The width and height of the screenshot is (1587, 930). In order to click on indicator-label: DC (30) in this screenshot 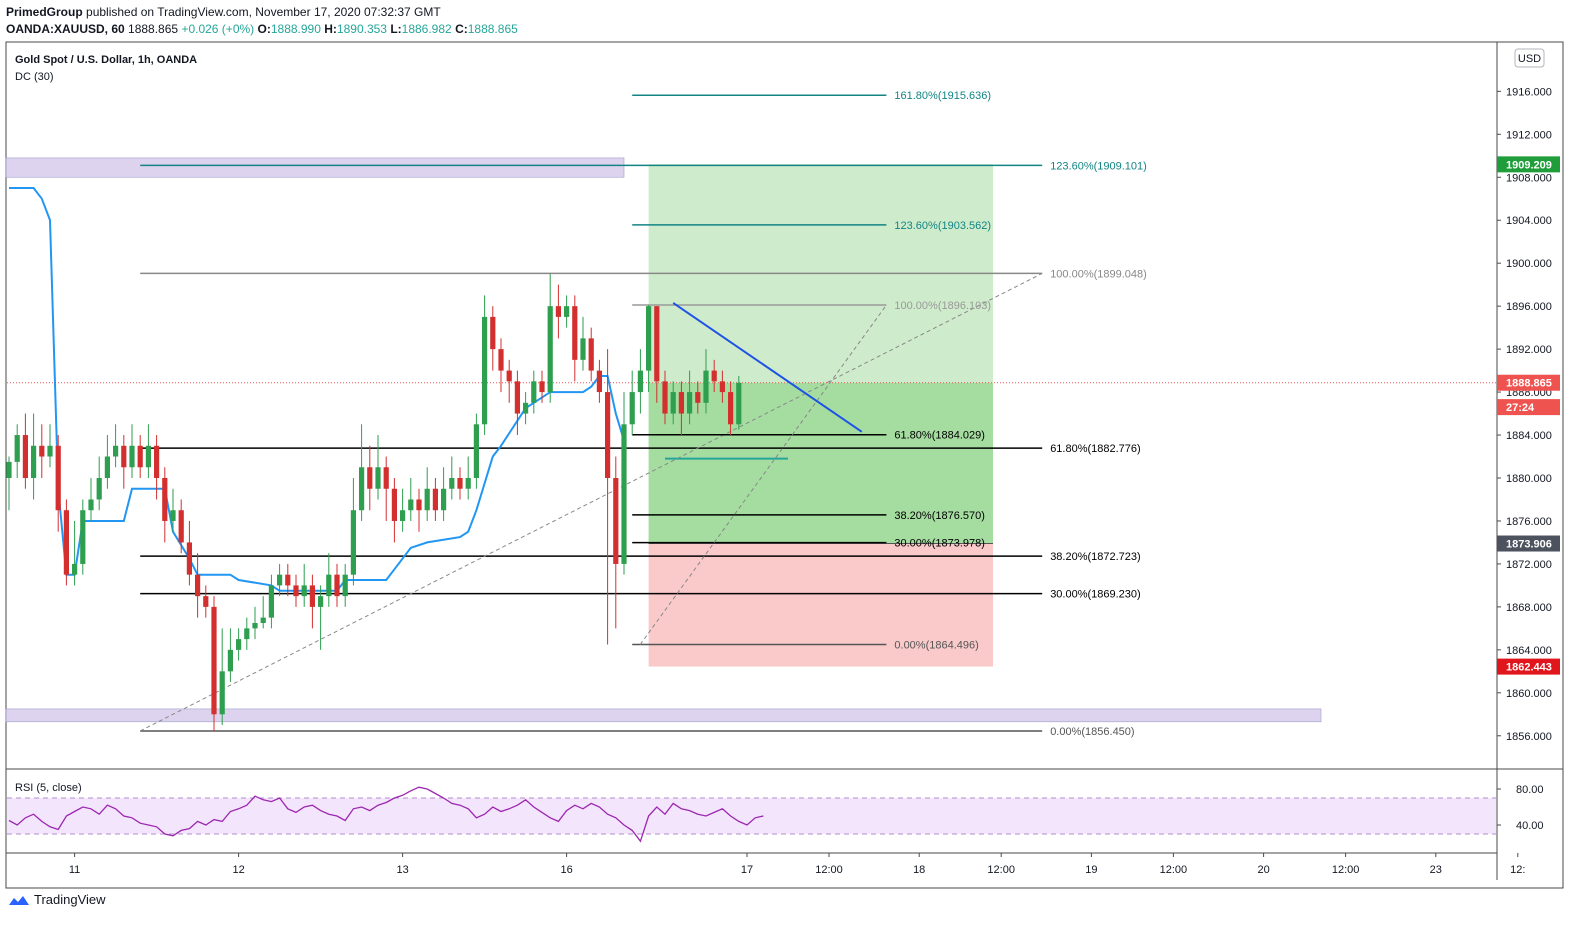, I will do `click(34, 77)`.